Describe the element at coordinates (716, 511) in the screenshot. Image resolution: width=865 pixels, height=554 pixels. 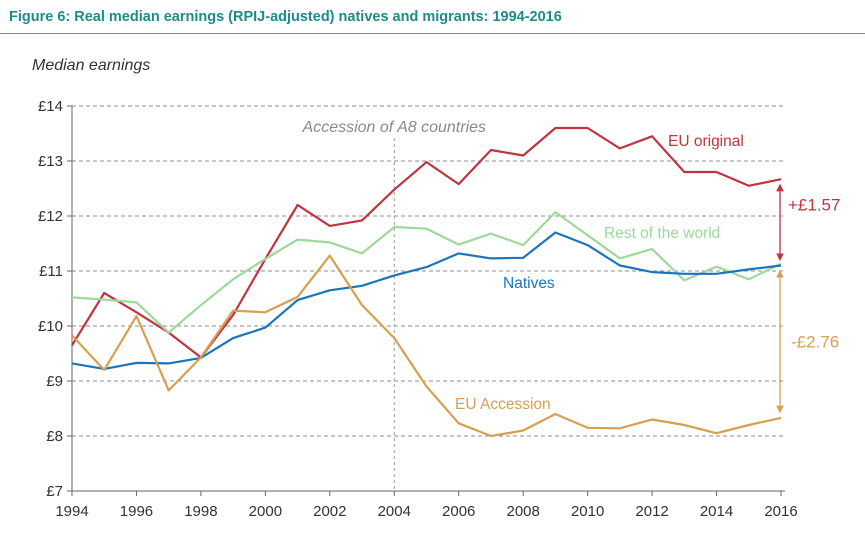
I see `x-tick-label: 2014` at that location.